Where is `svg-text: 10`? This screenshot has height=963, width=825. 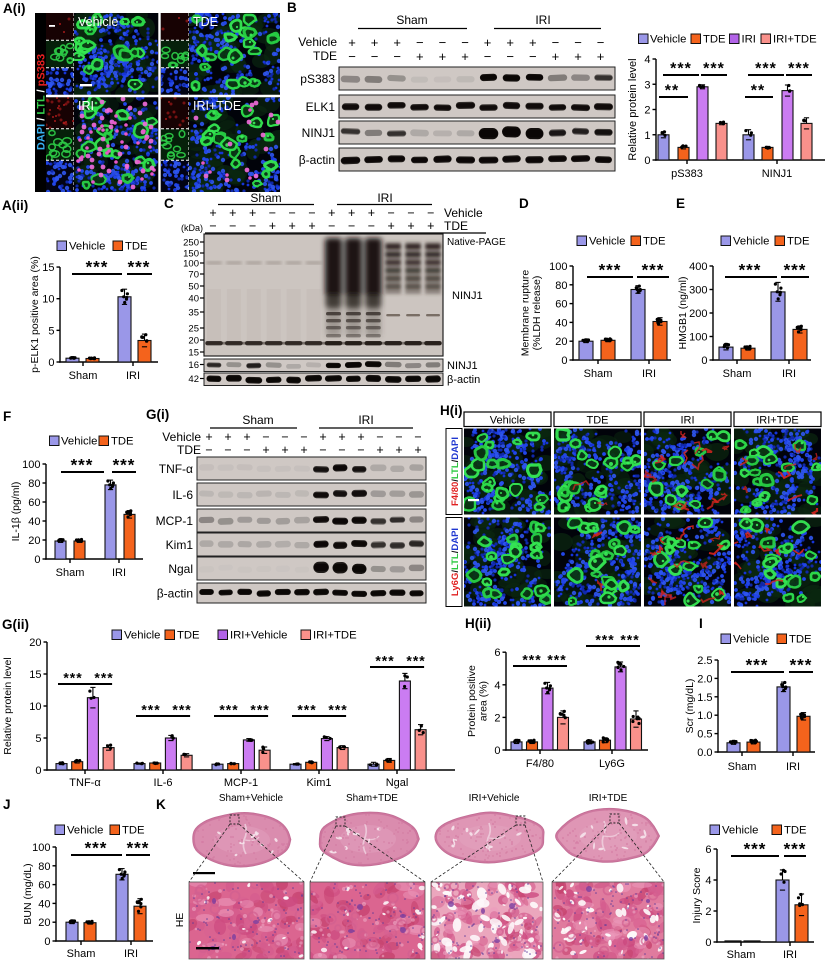
svg-text: 10 is located at coordinates (35, 707).